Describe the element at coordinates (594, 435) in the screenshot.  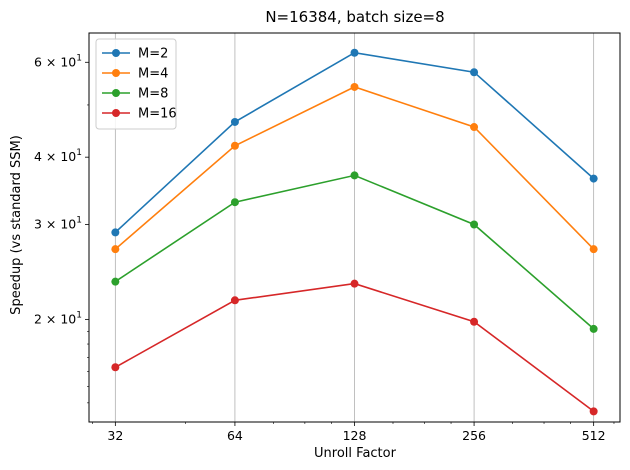
I see `x-tick-label: 512` at that location.